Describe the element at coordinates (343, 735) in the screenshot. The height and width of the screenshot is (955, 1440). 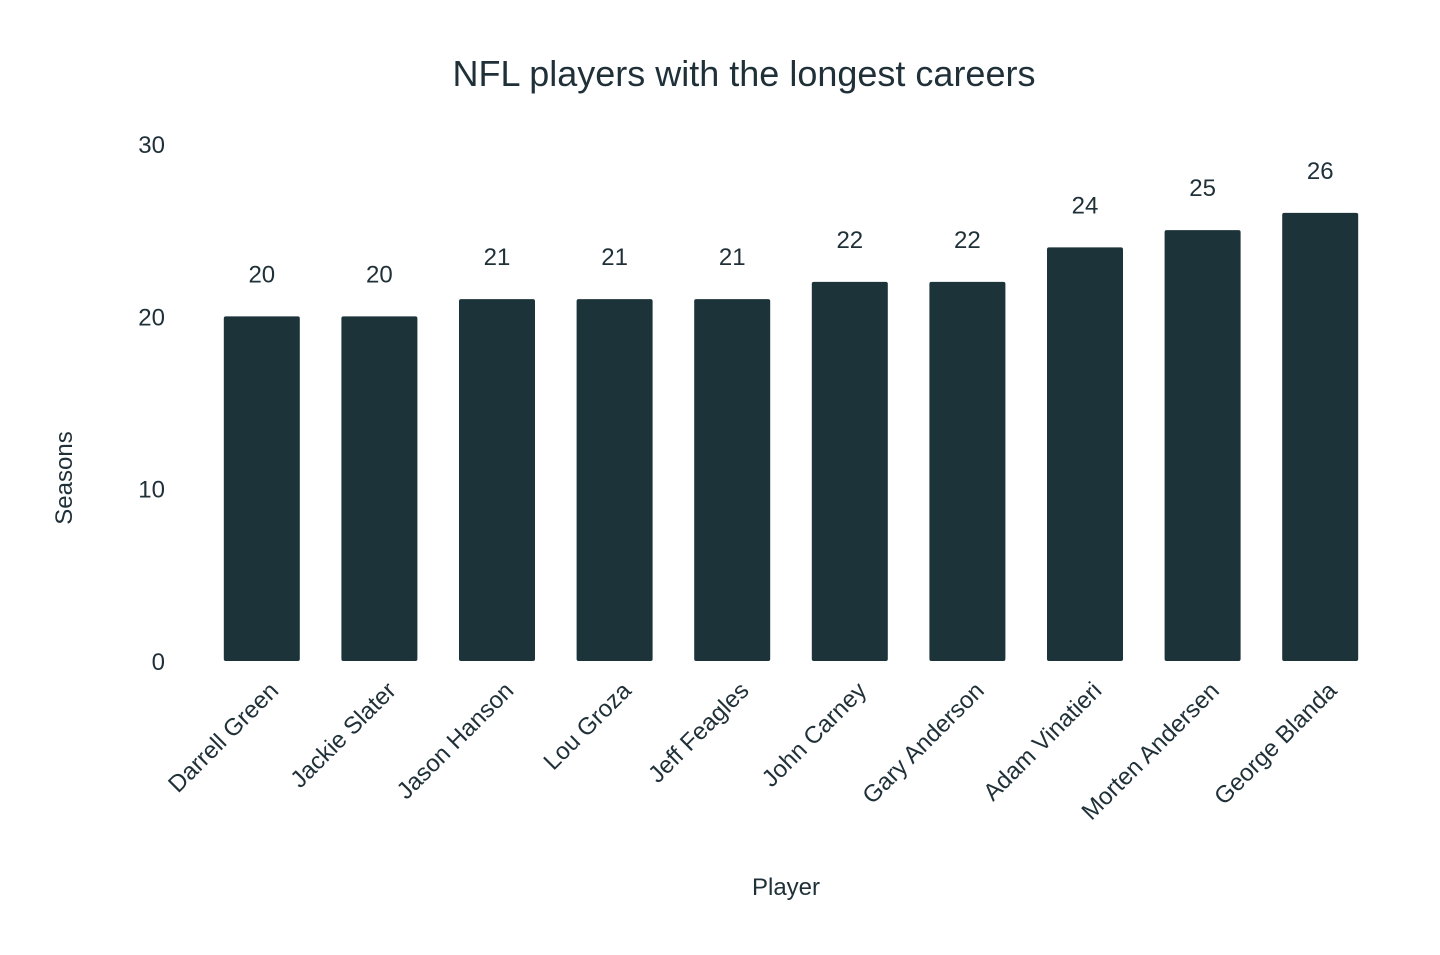
I see `x-tick-label: Jackie Slater` at that location.